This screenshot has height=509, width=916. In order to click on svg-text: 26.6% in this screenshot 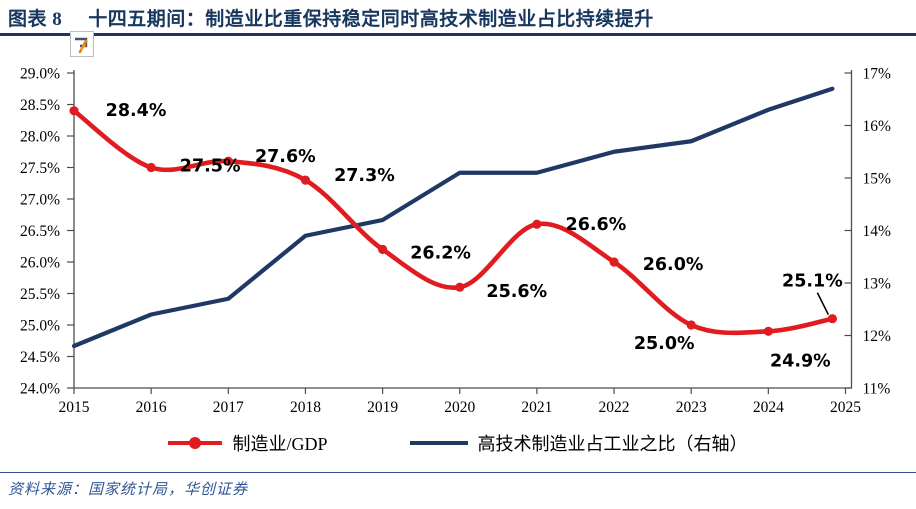, I will do `click(596, 225)`.